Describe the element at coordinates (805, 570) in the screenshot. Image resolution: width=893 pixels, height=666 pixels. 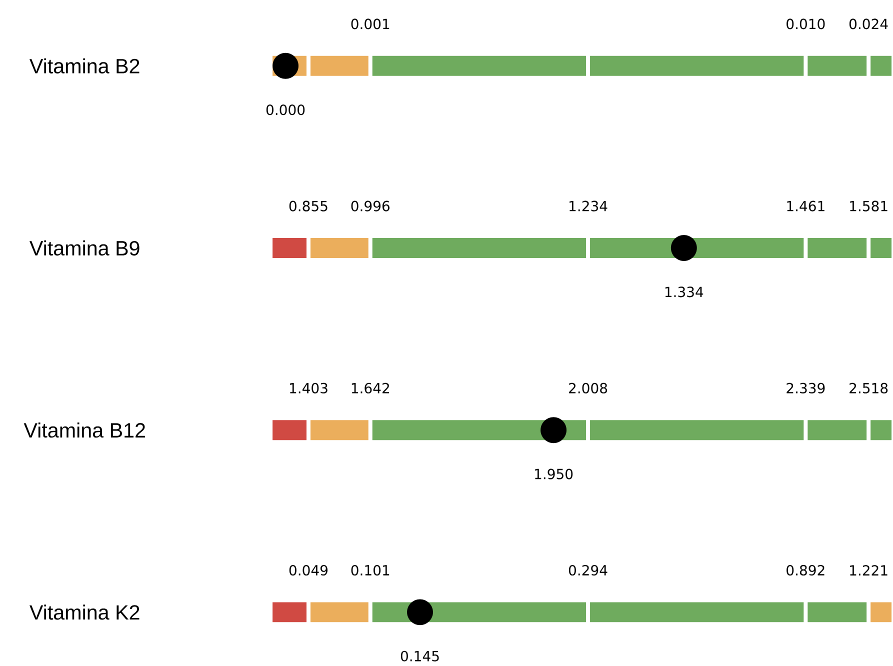
I see `data-label: 0.892` at that location.